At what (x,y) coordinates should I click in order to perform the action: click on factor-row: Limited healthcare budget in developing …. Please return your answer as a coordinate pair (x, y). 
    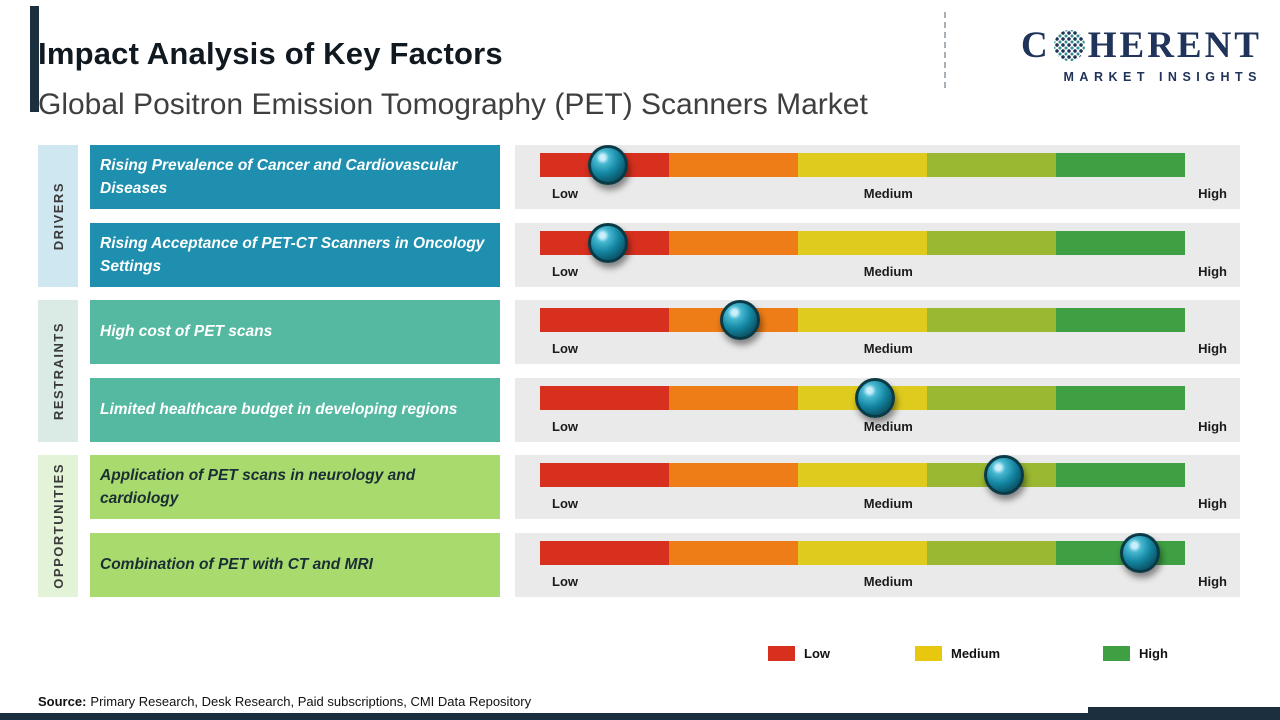
    Looking at the image, I should click on (665, 410).